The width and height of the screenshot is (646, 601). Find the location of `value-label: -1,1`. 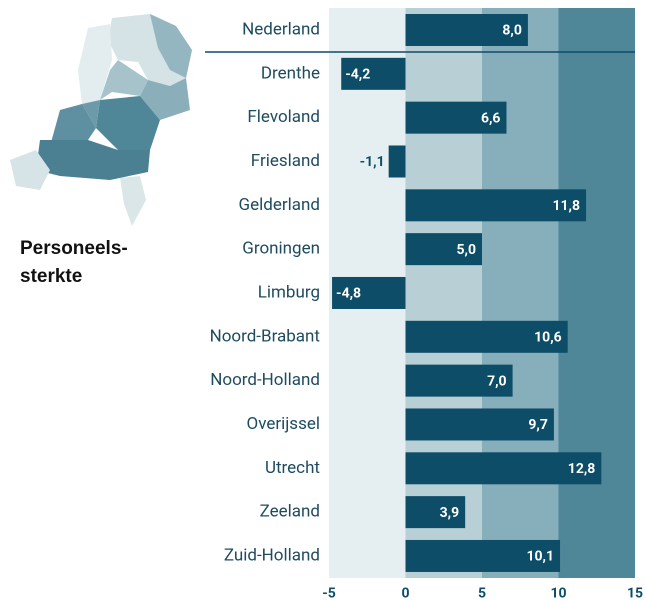

value-label: -1,1 is located at coordinates (372, 162).